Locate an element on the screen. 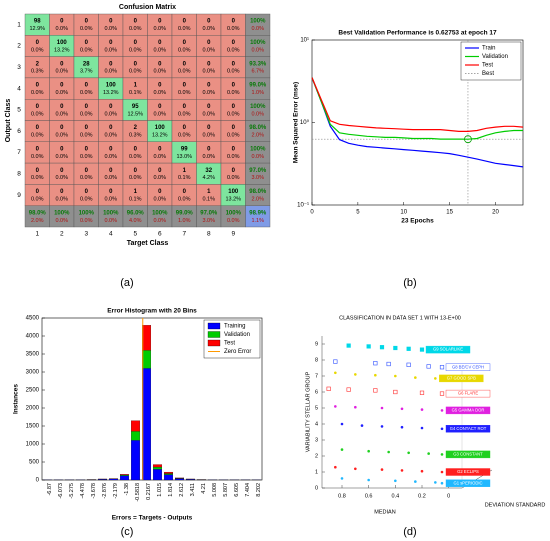  y-tick-label: 5 is located at coordinates (19, 110).